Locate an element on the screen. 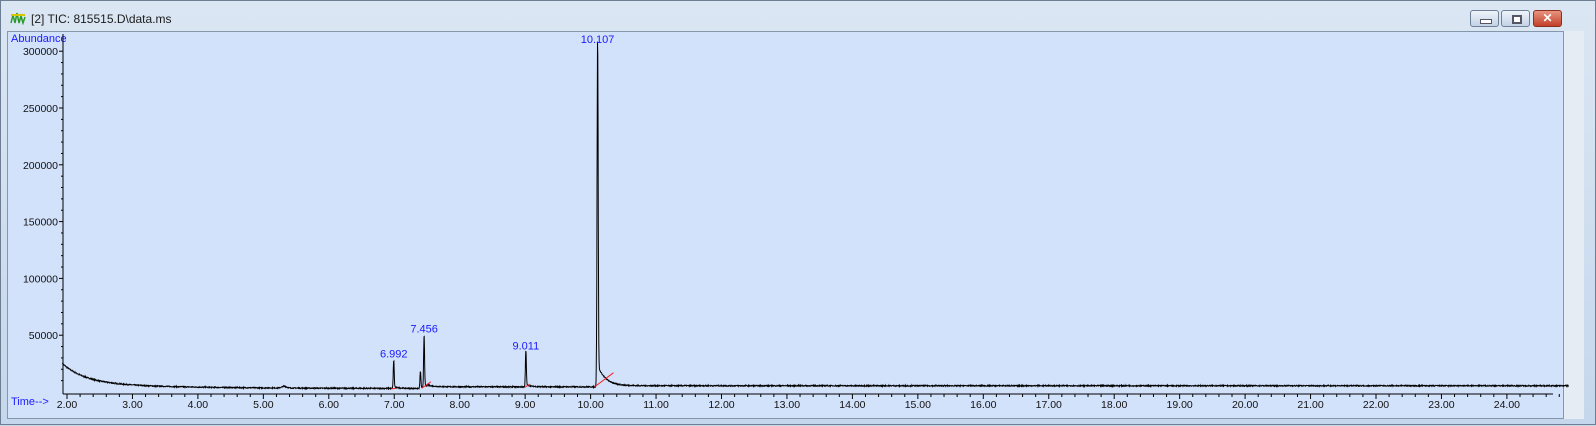  x-axis-label: Time--> is located at coordinates (30, 402).